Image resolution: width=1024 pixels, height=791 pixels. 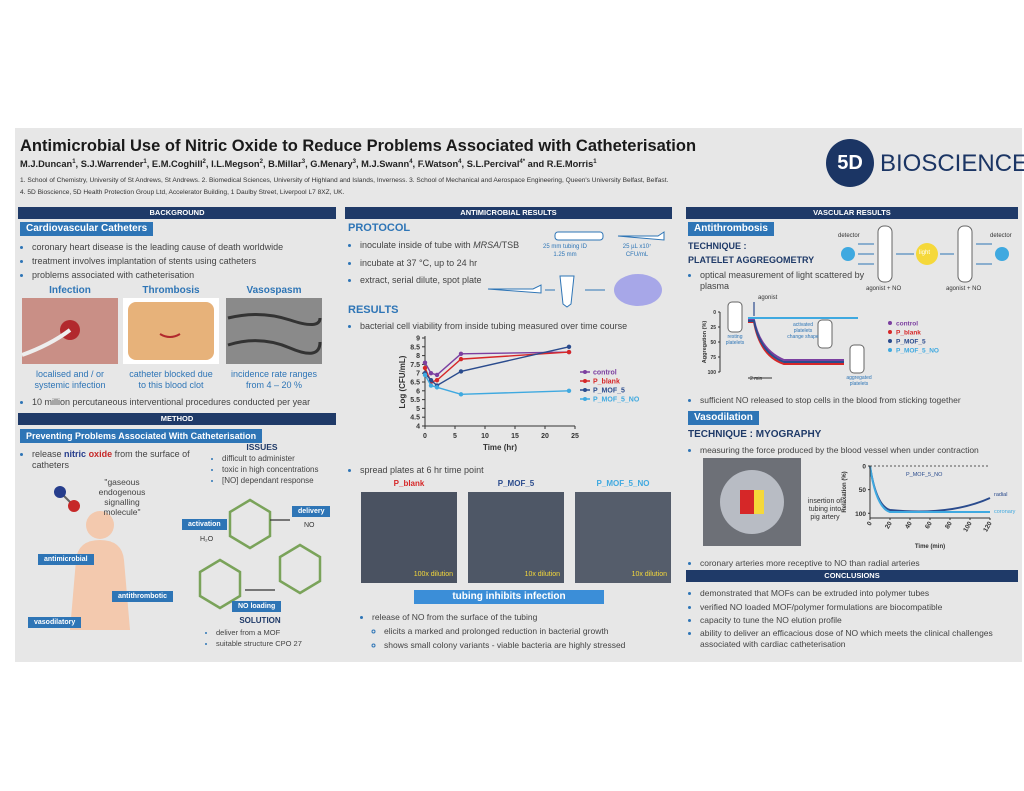 I want to click on text: from the surface of catheters, so click(x=111, y=459).